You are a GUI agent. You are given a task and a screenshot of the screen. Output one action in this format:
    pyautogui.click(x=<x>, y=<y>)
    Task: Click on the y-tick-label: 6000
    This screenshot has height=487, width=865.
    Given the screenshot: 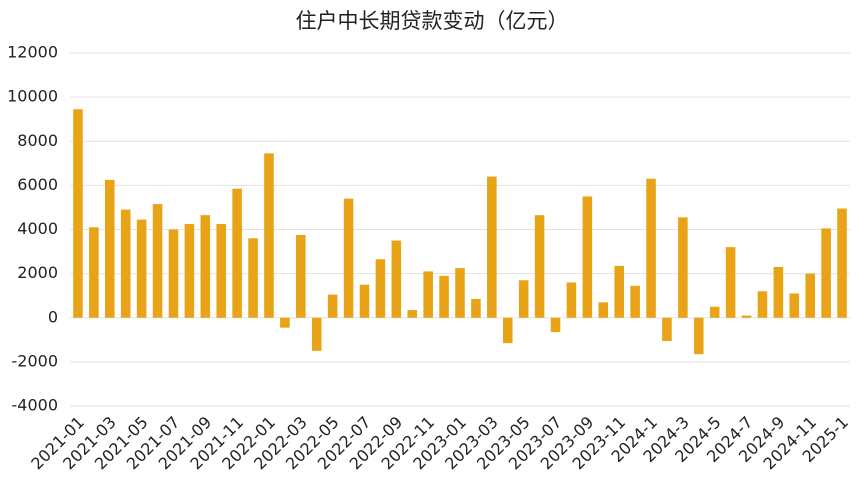 What is the action you would take?
    pyautogui.click(x=37, y=184)
    